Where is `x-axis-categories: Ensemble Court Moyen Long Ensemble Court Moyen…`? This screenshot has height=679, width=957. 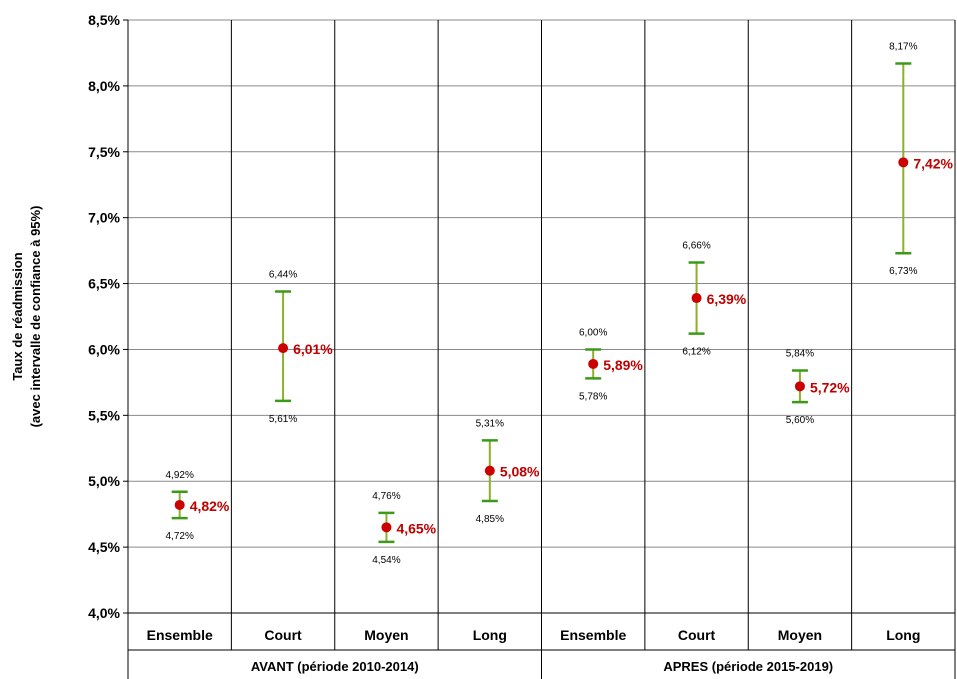
x-axis-categories: Ensemble Court Moyen Long Ensemble Court Moyen… is located at coordinates (534, 635).